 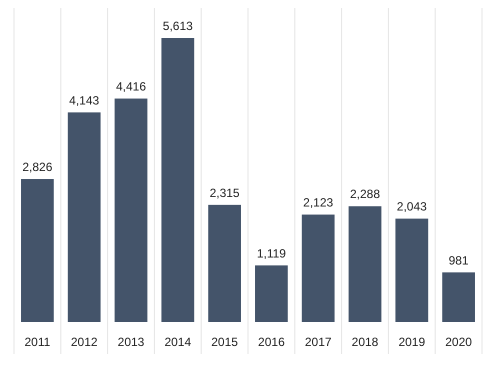 I want to click on data-label: 2,315, so click(x=225, y=193).